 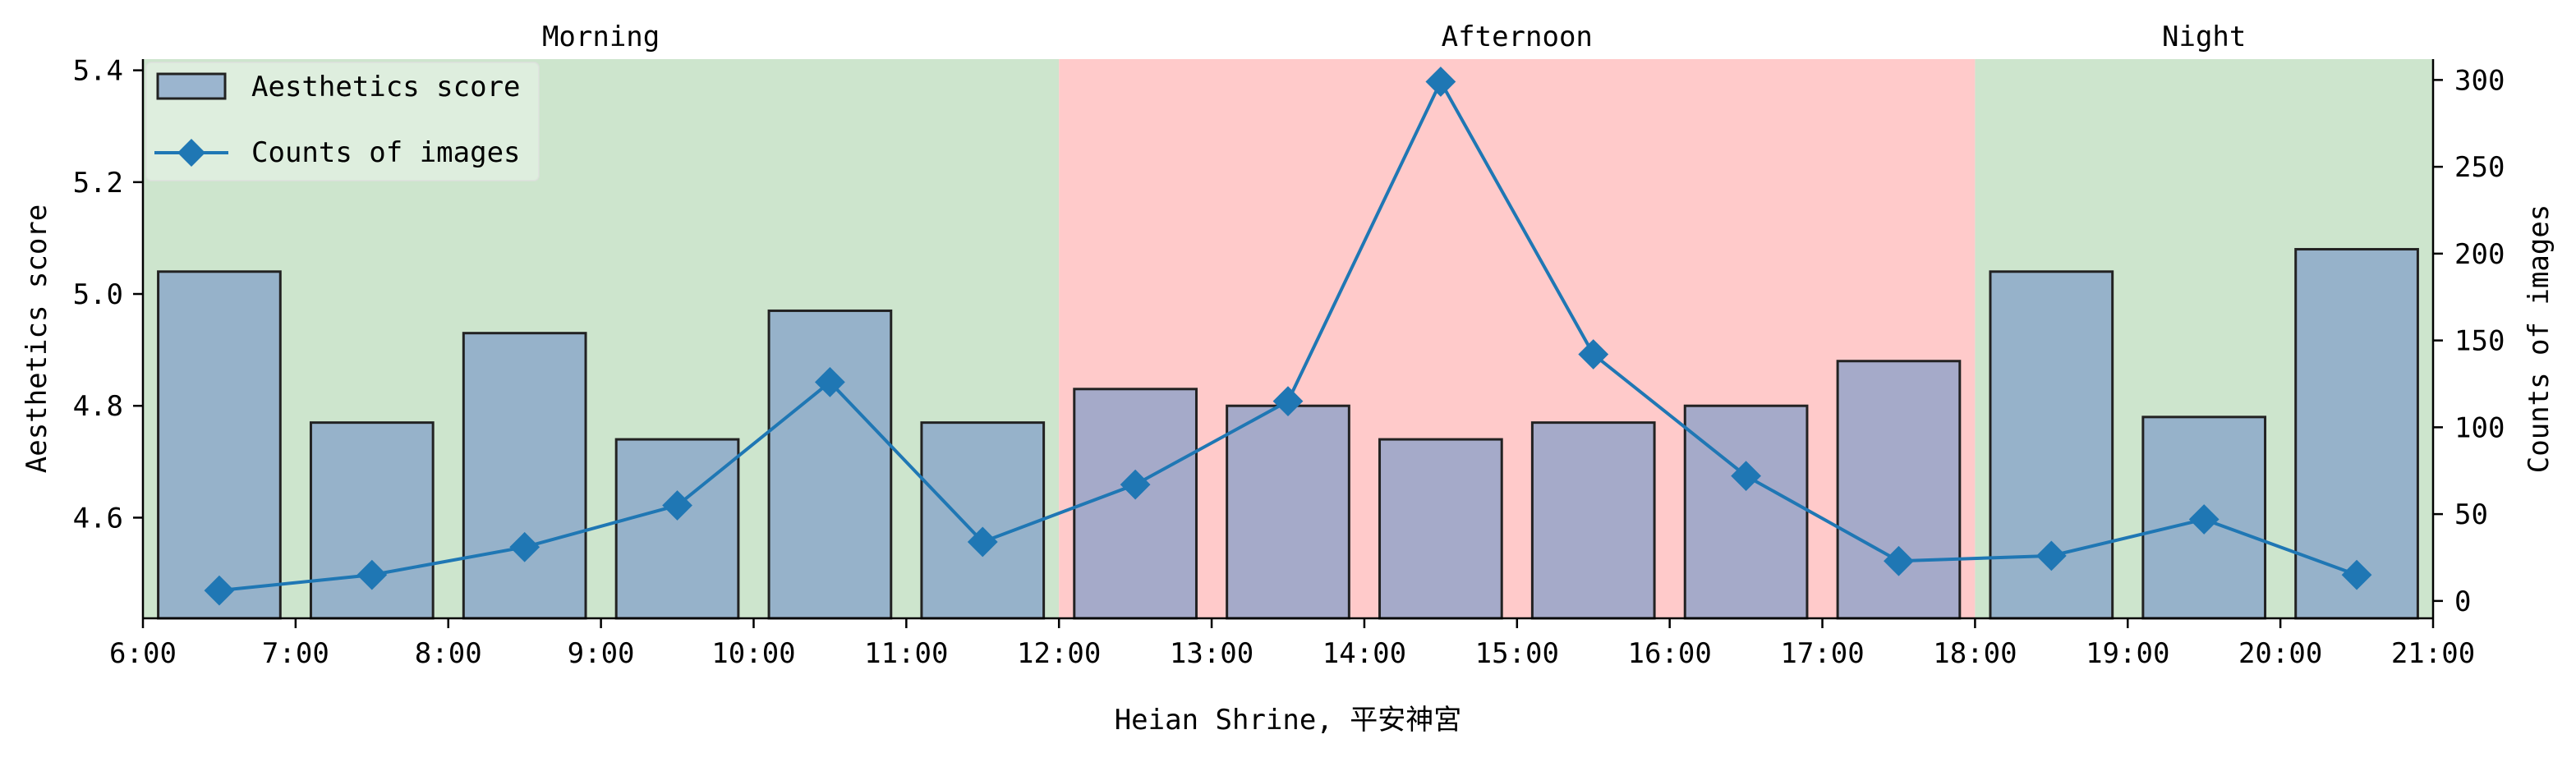 What do you see at coordinates (37, 339) in the screenshot?
I see `y-left-axis-label: Aesthetics score` at bounding box center [37, 339].